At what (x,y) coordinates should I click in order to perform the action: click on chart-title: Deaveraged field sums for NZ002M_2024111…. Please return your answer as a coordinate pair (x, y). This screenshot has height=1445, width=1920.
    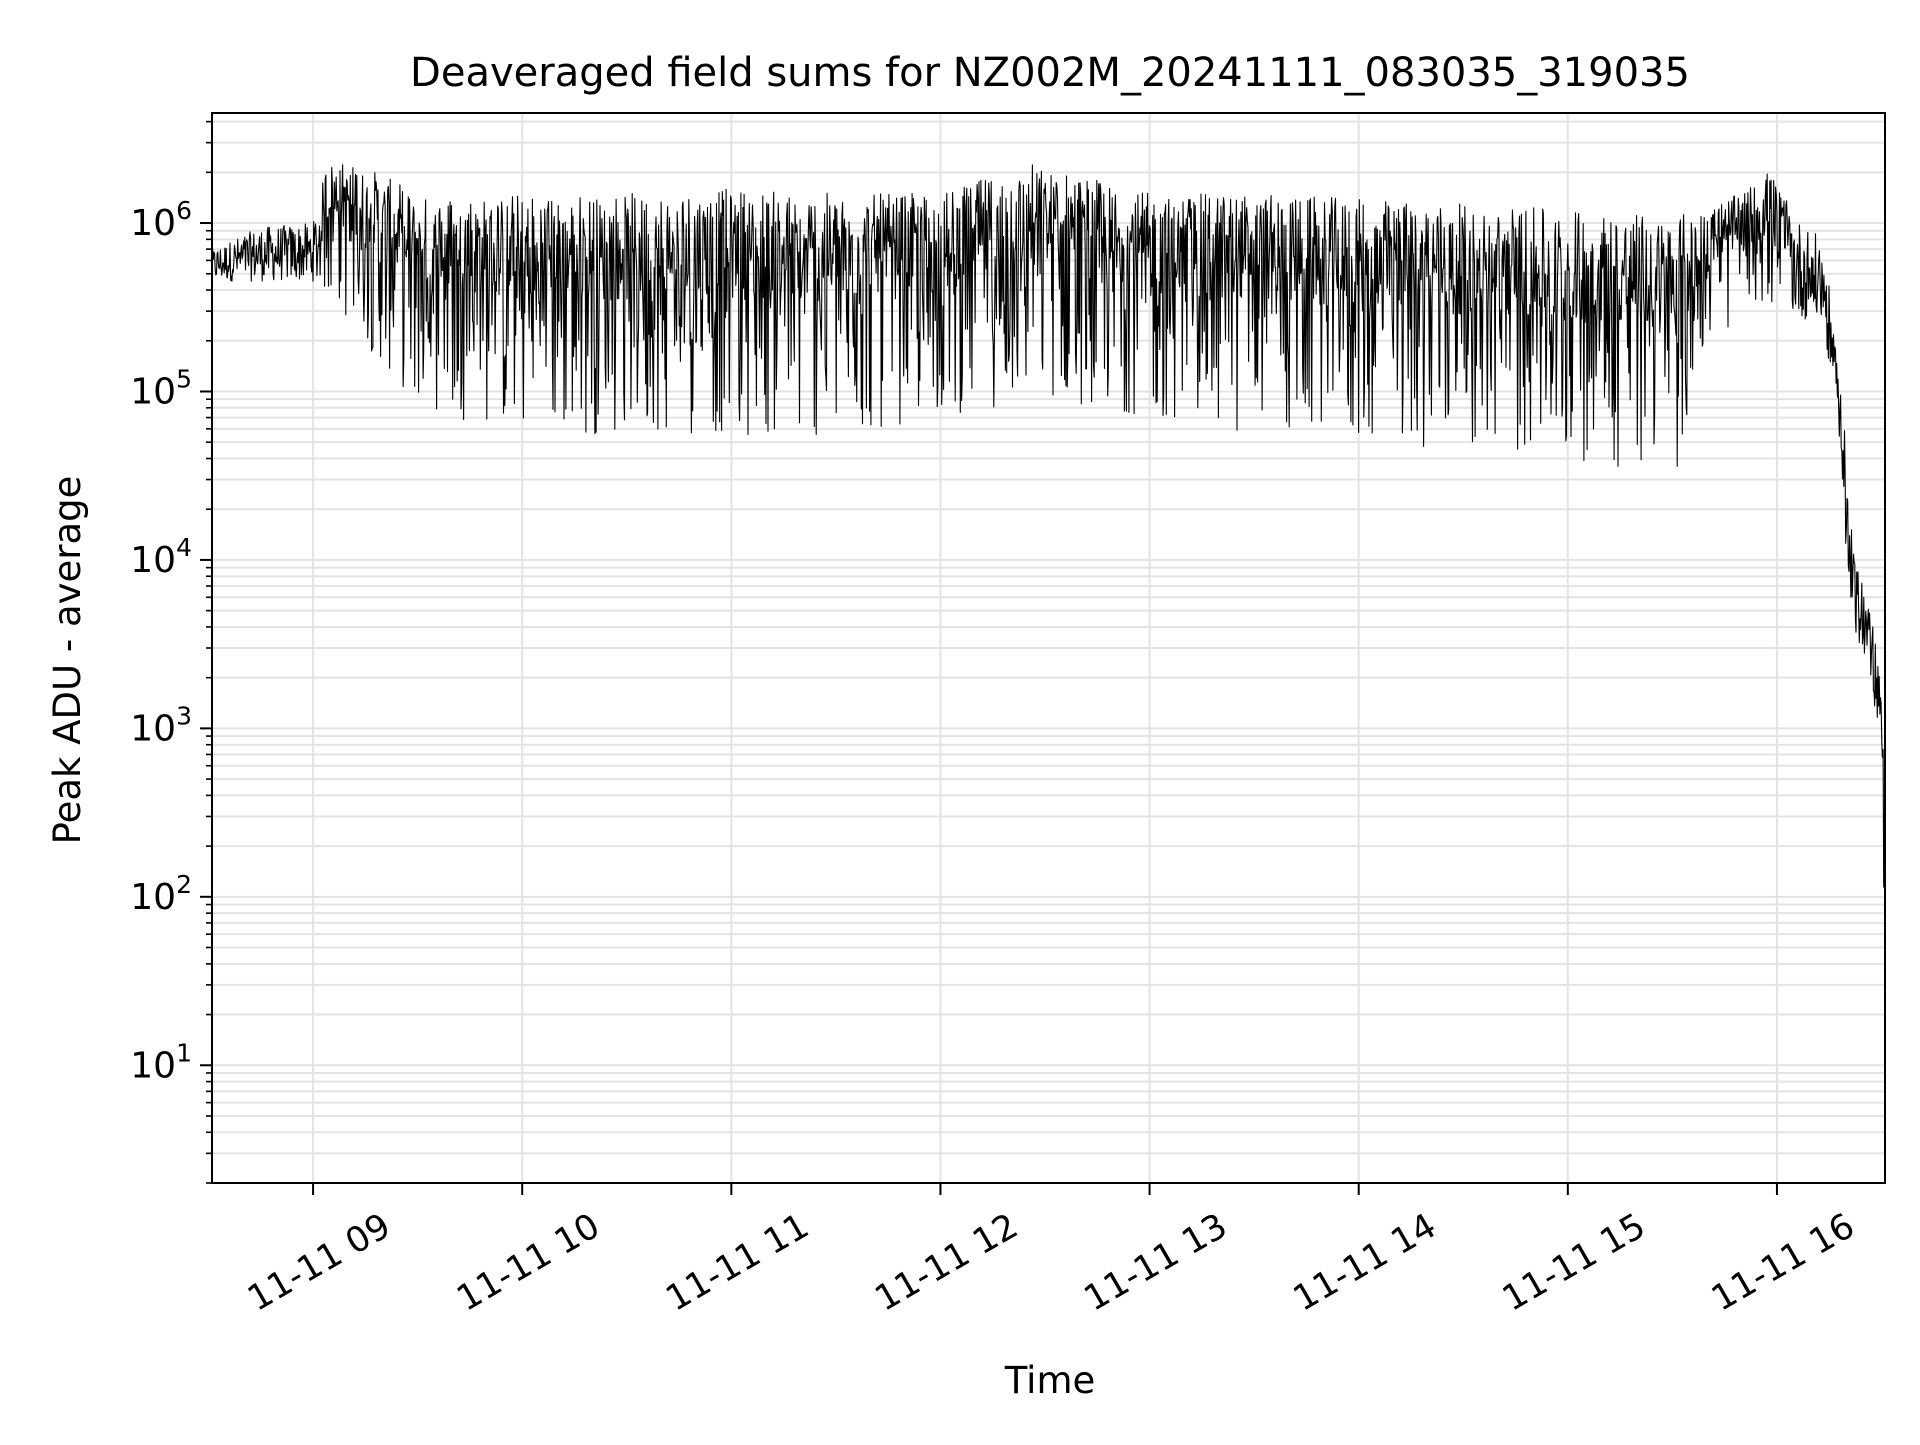
    Looking at the image, I should click on (1050, 73).